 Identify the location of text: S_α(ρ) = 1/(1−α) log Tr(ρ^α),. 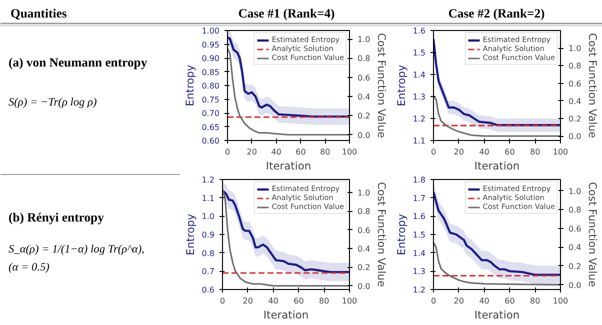
(76, 250).